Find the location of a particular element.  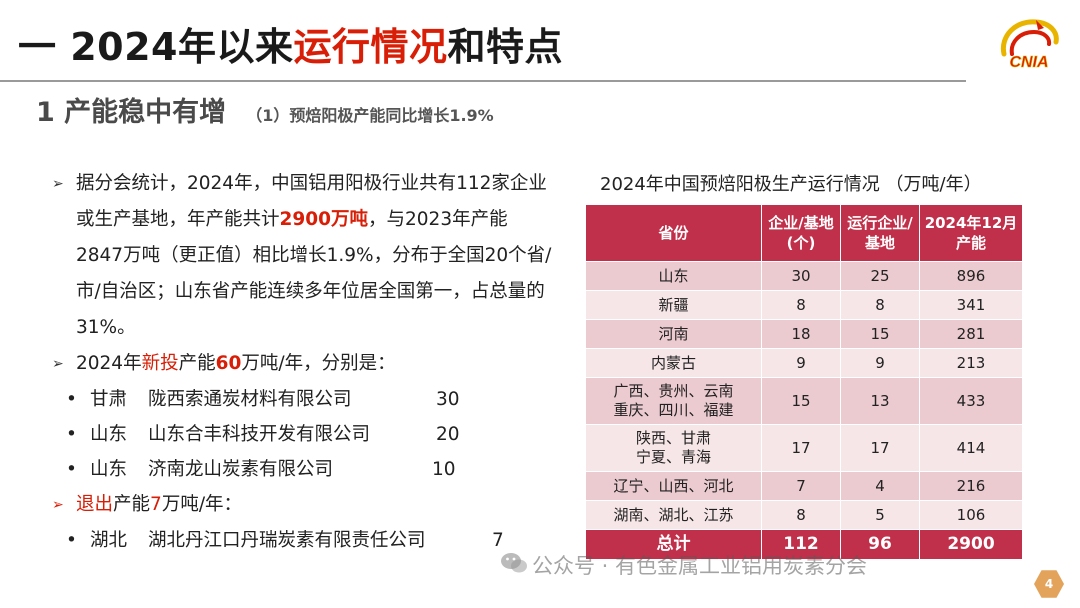

table-row: 内蒙古 9 9 213 is located at coordinates (804, 363).